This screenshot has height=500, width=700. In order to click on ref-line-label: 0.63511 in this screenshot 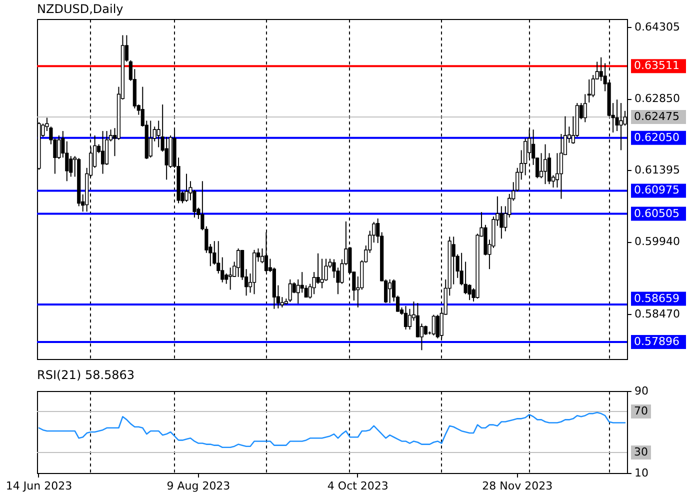, I will do `click(657, 65)`.